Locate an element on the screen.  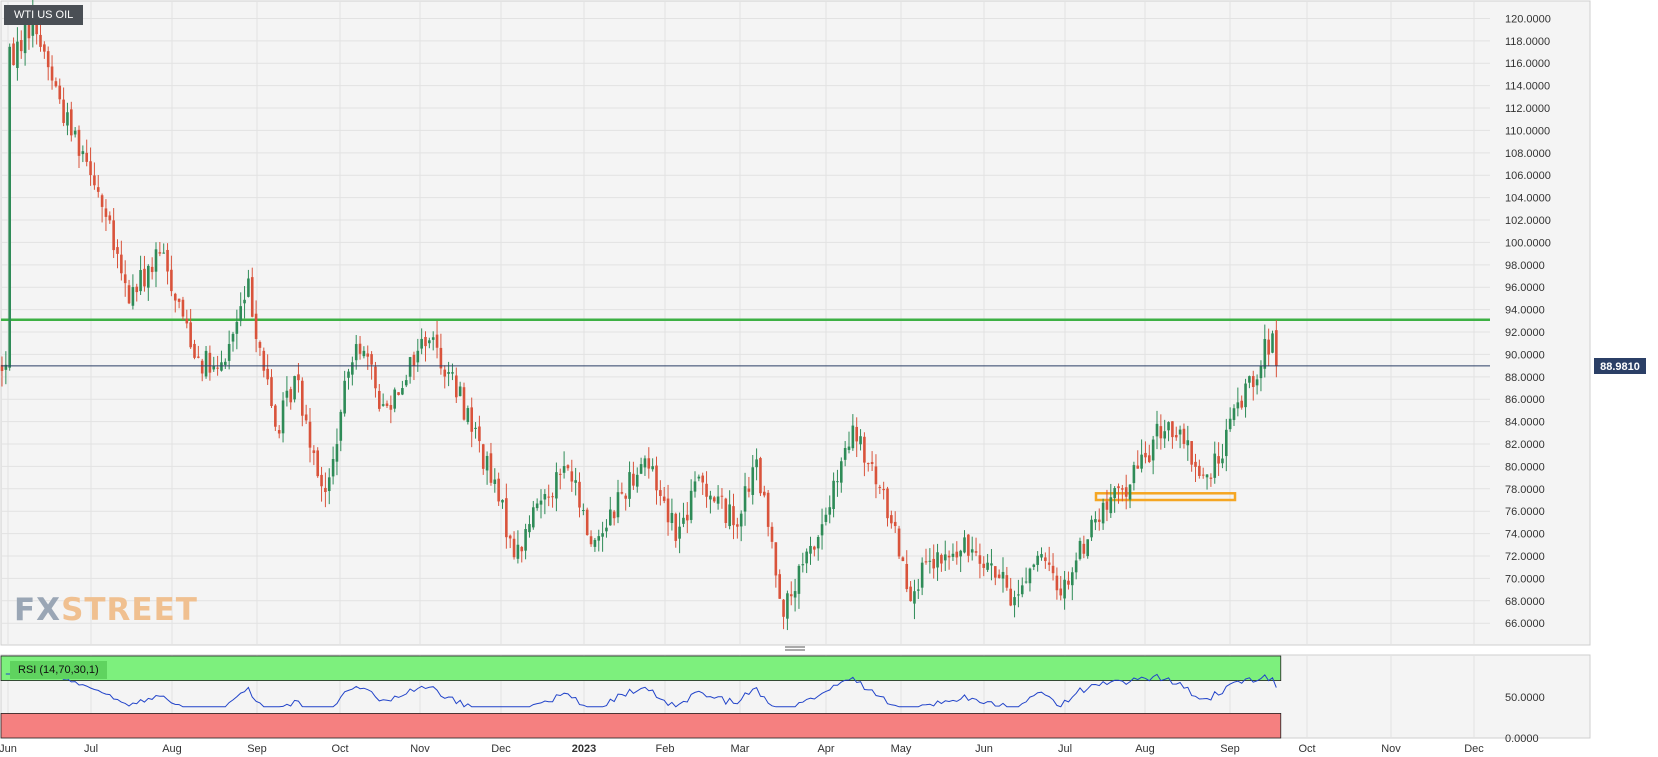
x-tick-label: Jun is located at coordinates (984, 749).